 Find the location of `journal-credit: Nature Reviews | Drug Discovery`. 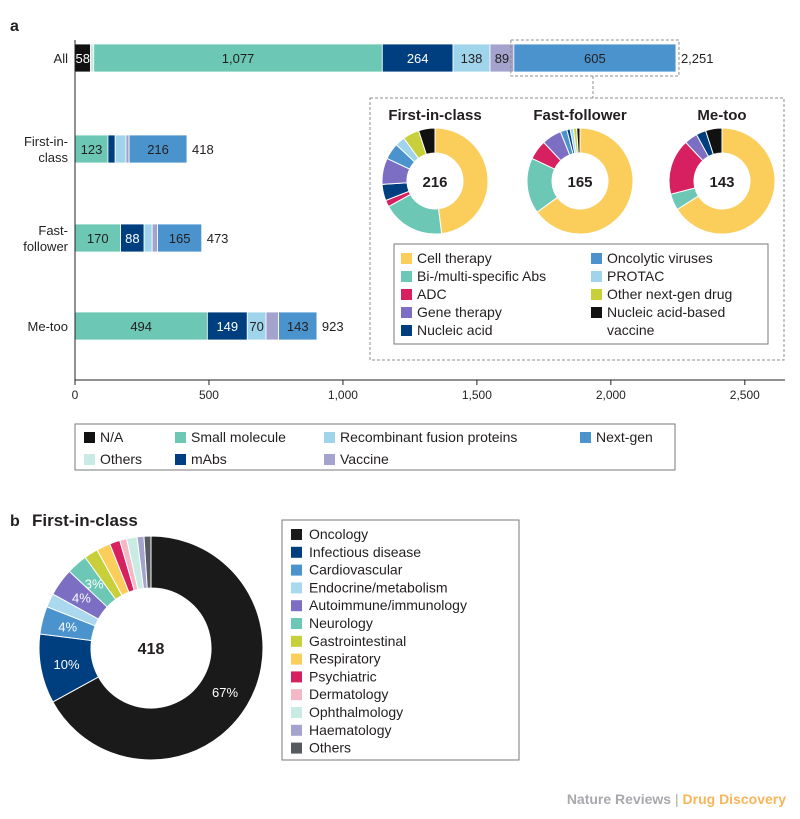

journal-credit: Nature Reviews | Drug Discovery is located at coordinates (676, 799).